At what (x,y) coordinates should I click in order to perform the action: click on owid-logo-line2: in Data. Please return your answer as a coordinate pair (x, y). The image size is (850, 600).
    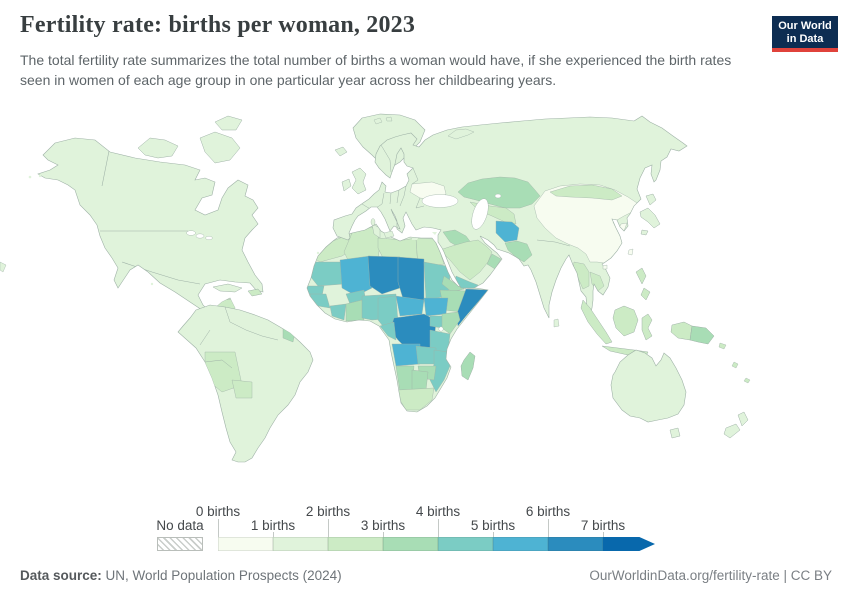
    Looking at the image, I should click on (805, 39).